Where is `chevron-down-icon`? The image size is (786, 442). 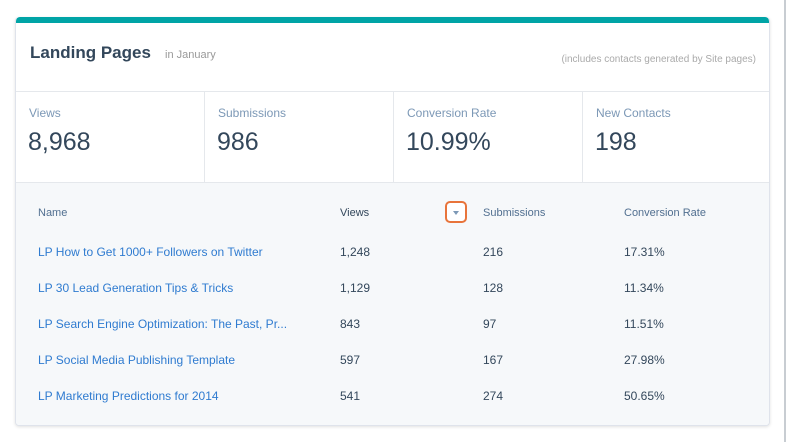
chevron-down-icon is located at coordinates (456, 212).